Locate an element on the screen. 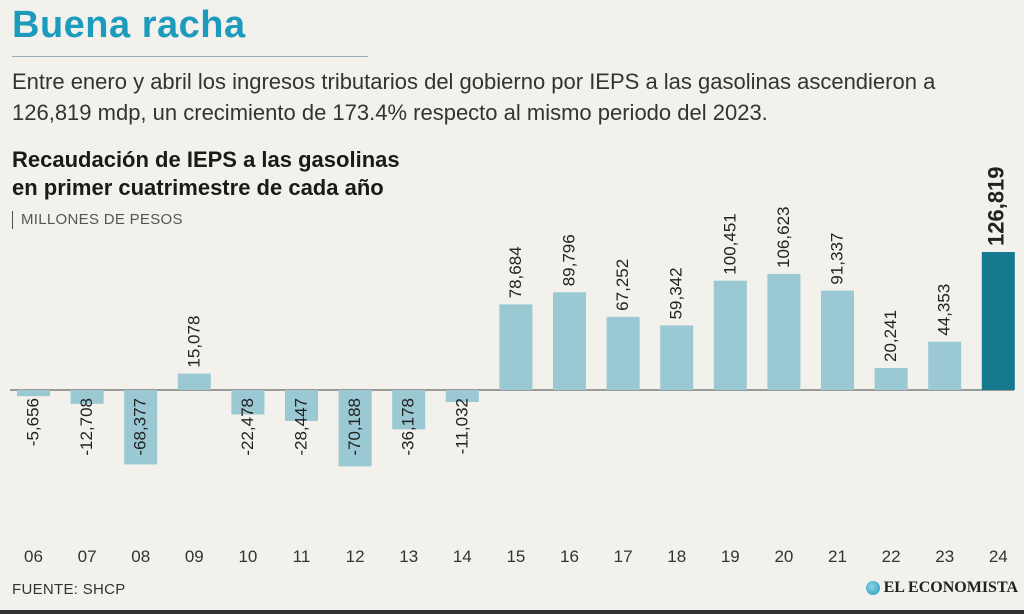  value-label-14: -11,032 is located at coordinates (461, 426).